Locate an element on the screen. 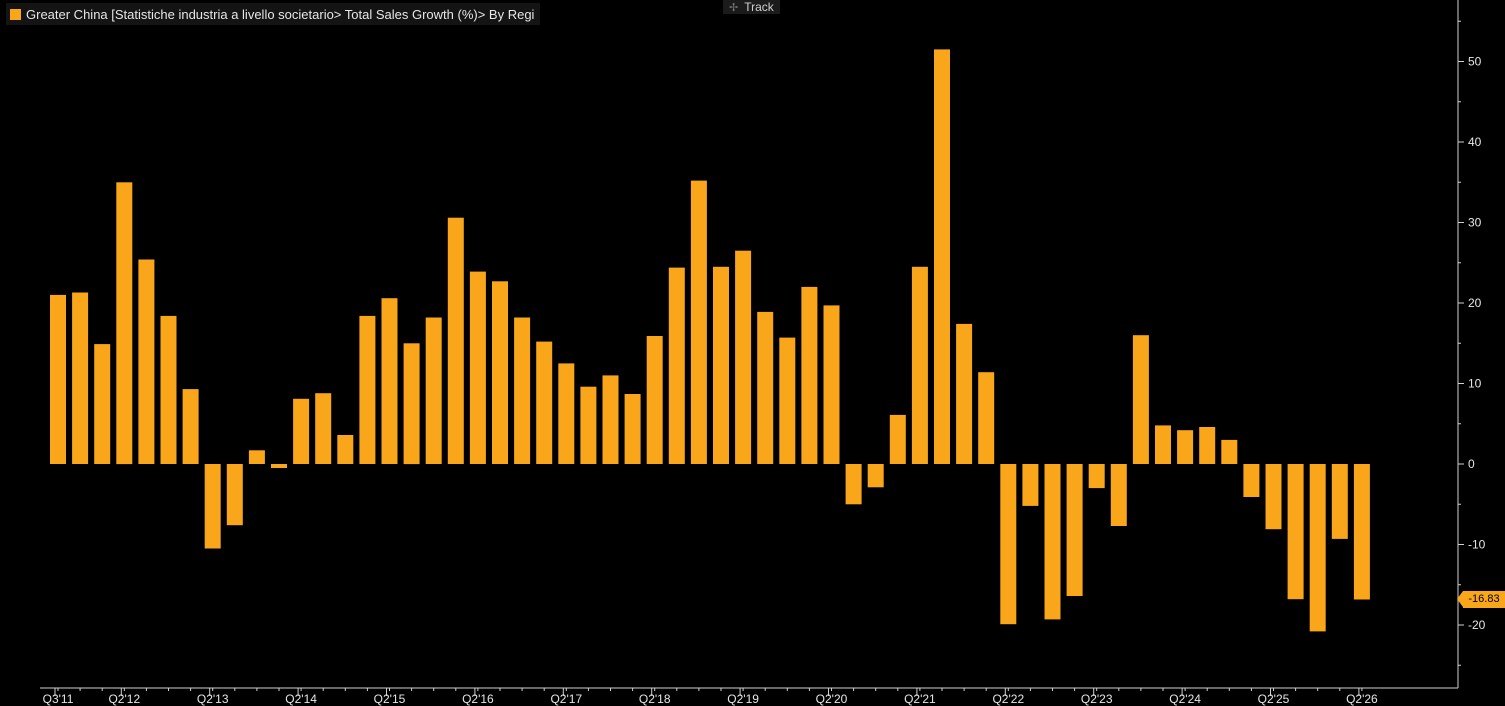 This screenshot has height=706, width=1505. x-tick-label: Q2'20 is located at coordinates (832, 699).